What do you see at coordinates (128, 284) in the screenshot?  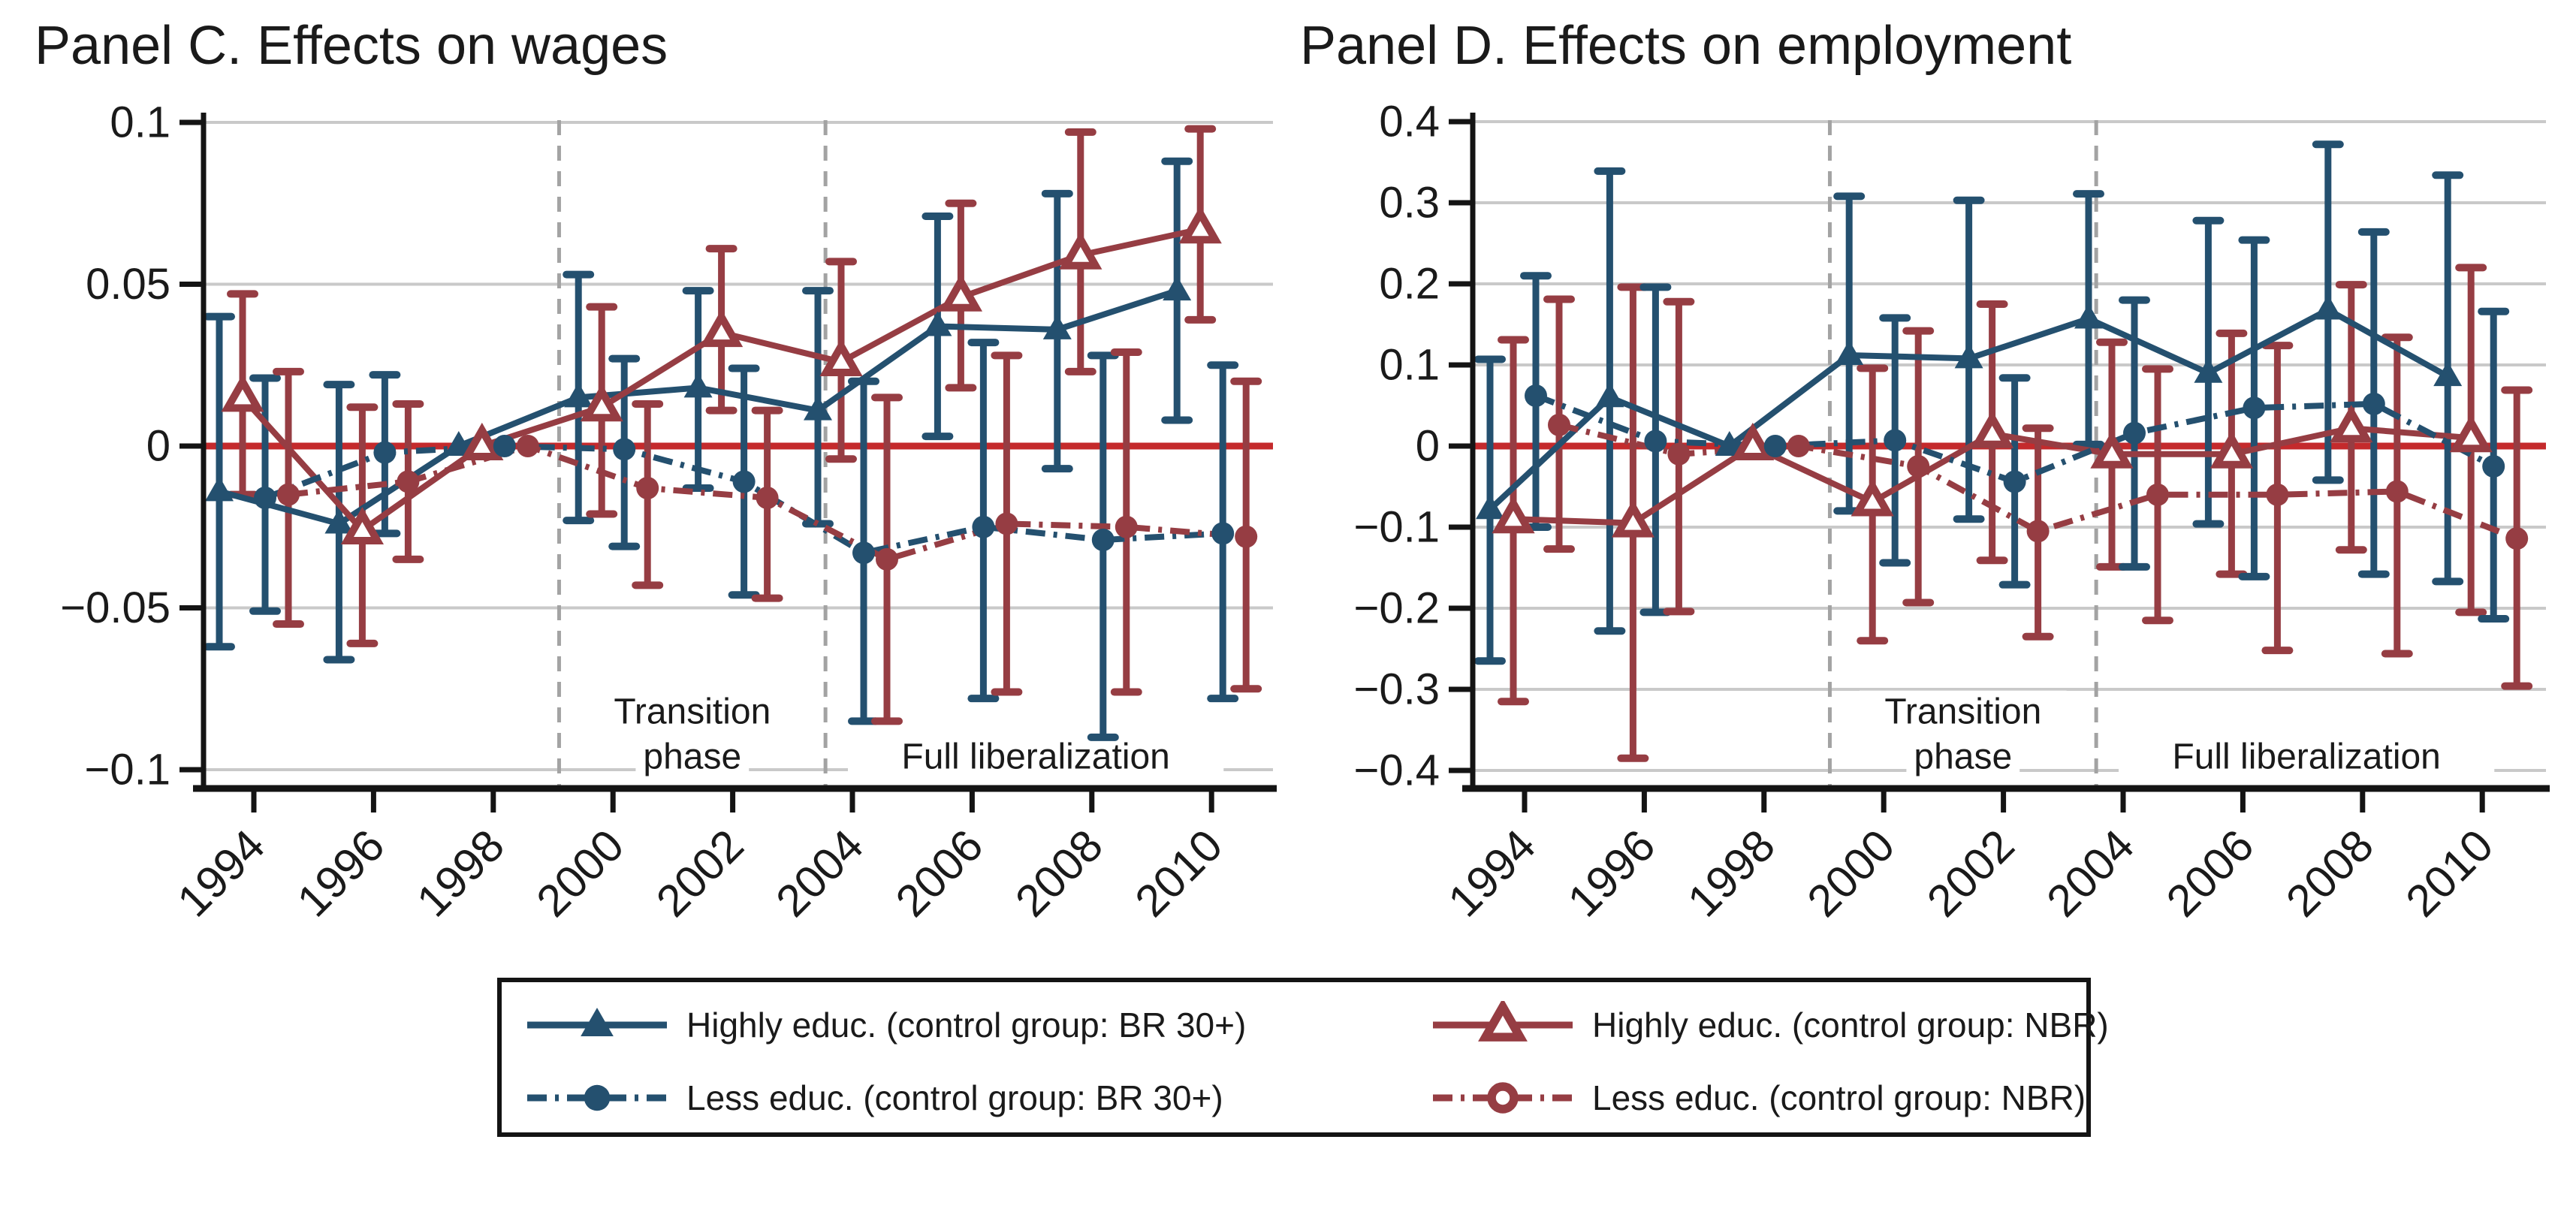 I see `y-tick-label: 0.05` at bounding box center [128, 284].